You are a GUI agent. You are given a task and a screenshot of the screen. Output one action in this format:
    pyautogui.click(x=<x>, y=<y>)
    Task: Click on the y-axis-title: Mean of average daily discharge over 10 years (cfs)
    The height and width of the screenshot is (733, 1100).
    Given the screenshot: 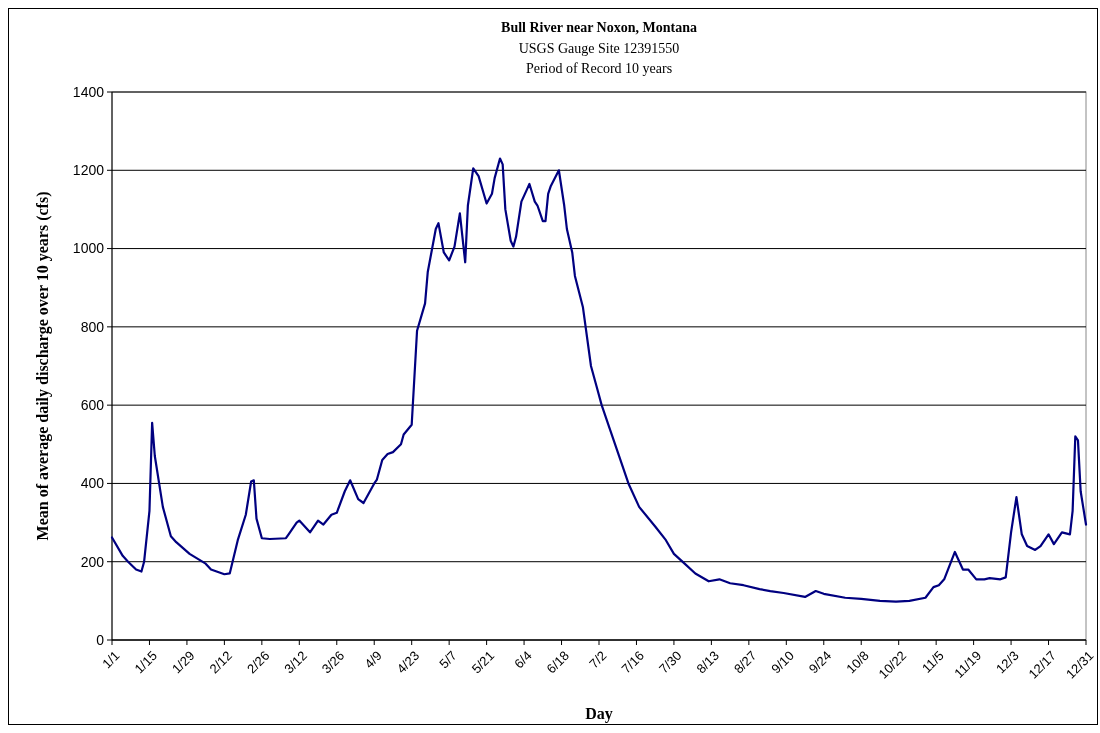 What is the action you would take?
    pyautogui.click(x=43, y=366)
    